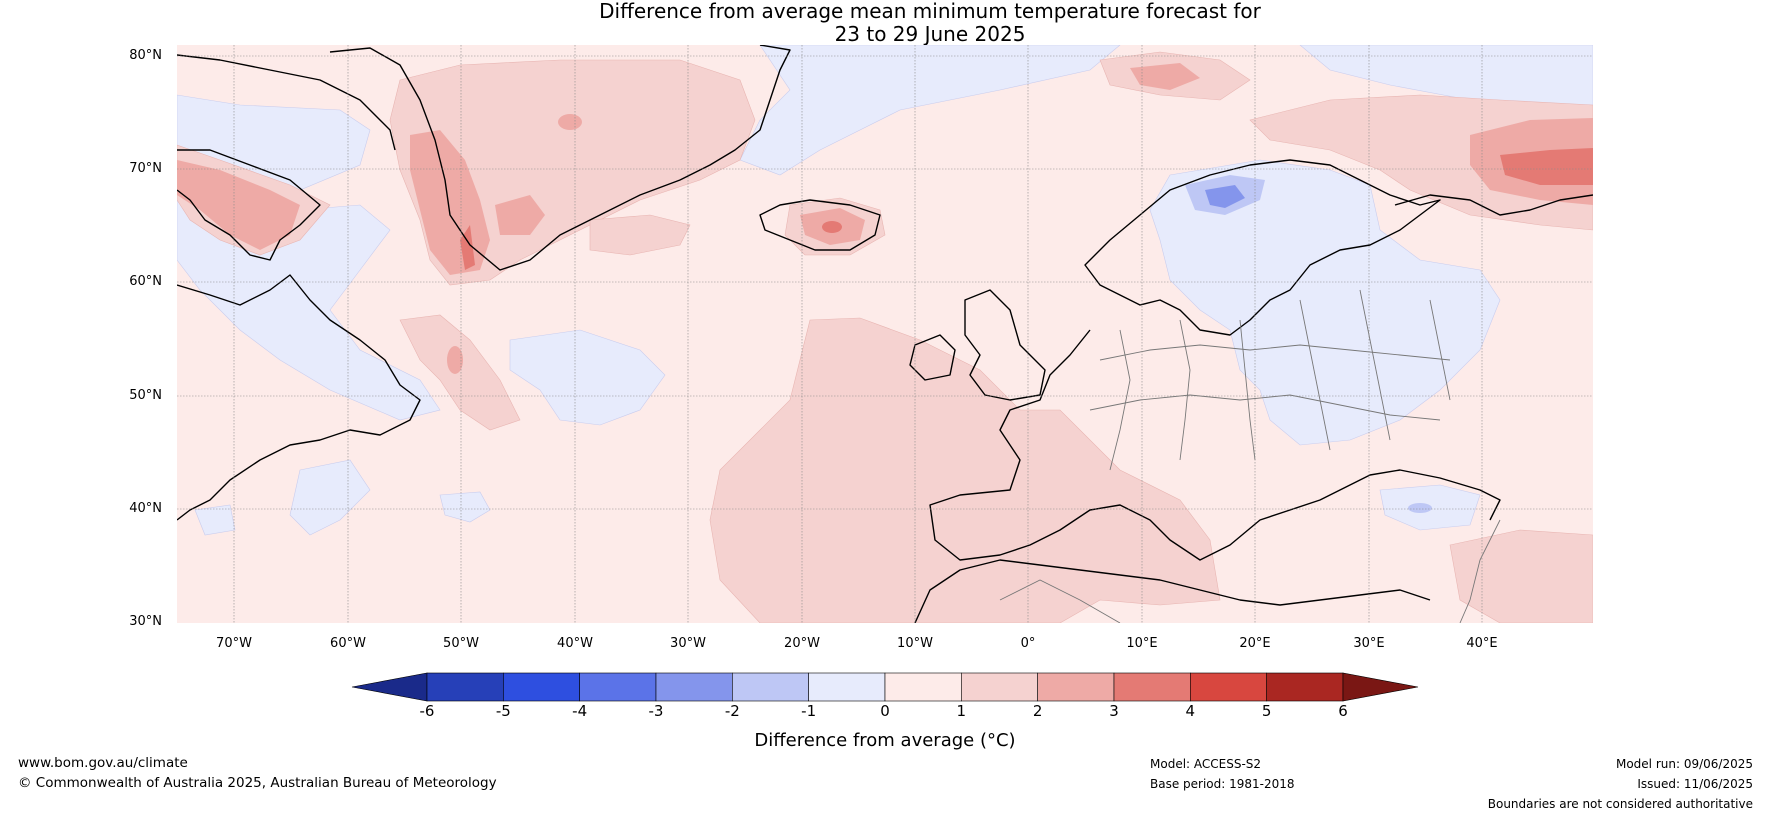 The image size is (1770, 816). I want to click on lon-label-50w: 50°W, so click(461, 643).